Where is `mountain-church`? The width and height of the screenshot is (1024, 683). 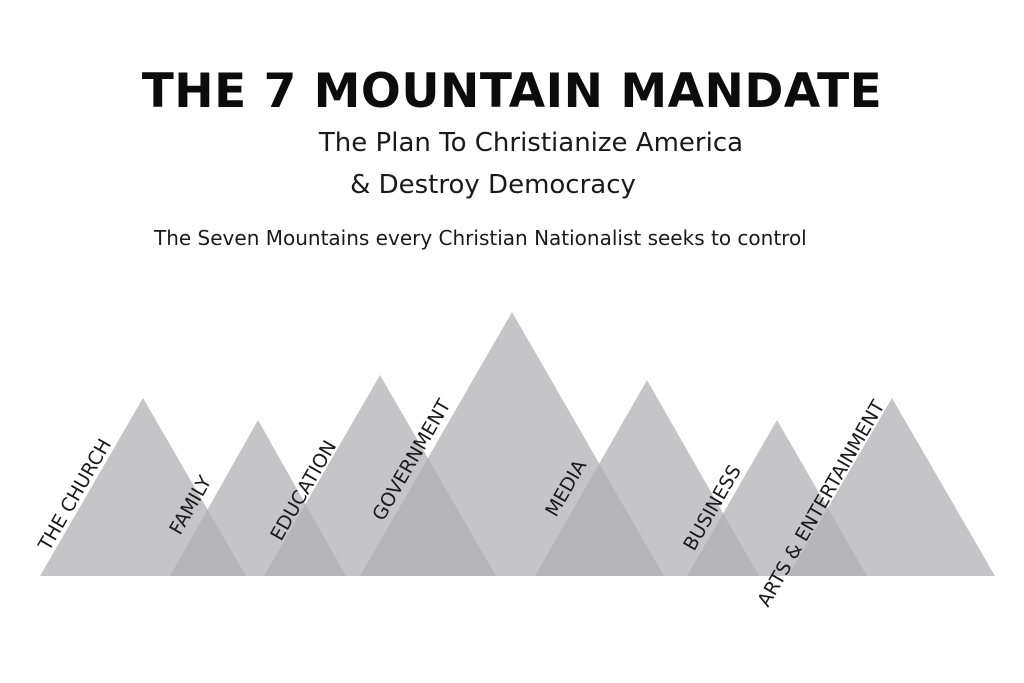
mountain-church is located at coordinates (143, 487).